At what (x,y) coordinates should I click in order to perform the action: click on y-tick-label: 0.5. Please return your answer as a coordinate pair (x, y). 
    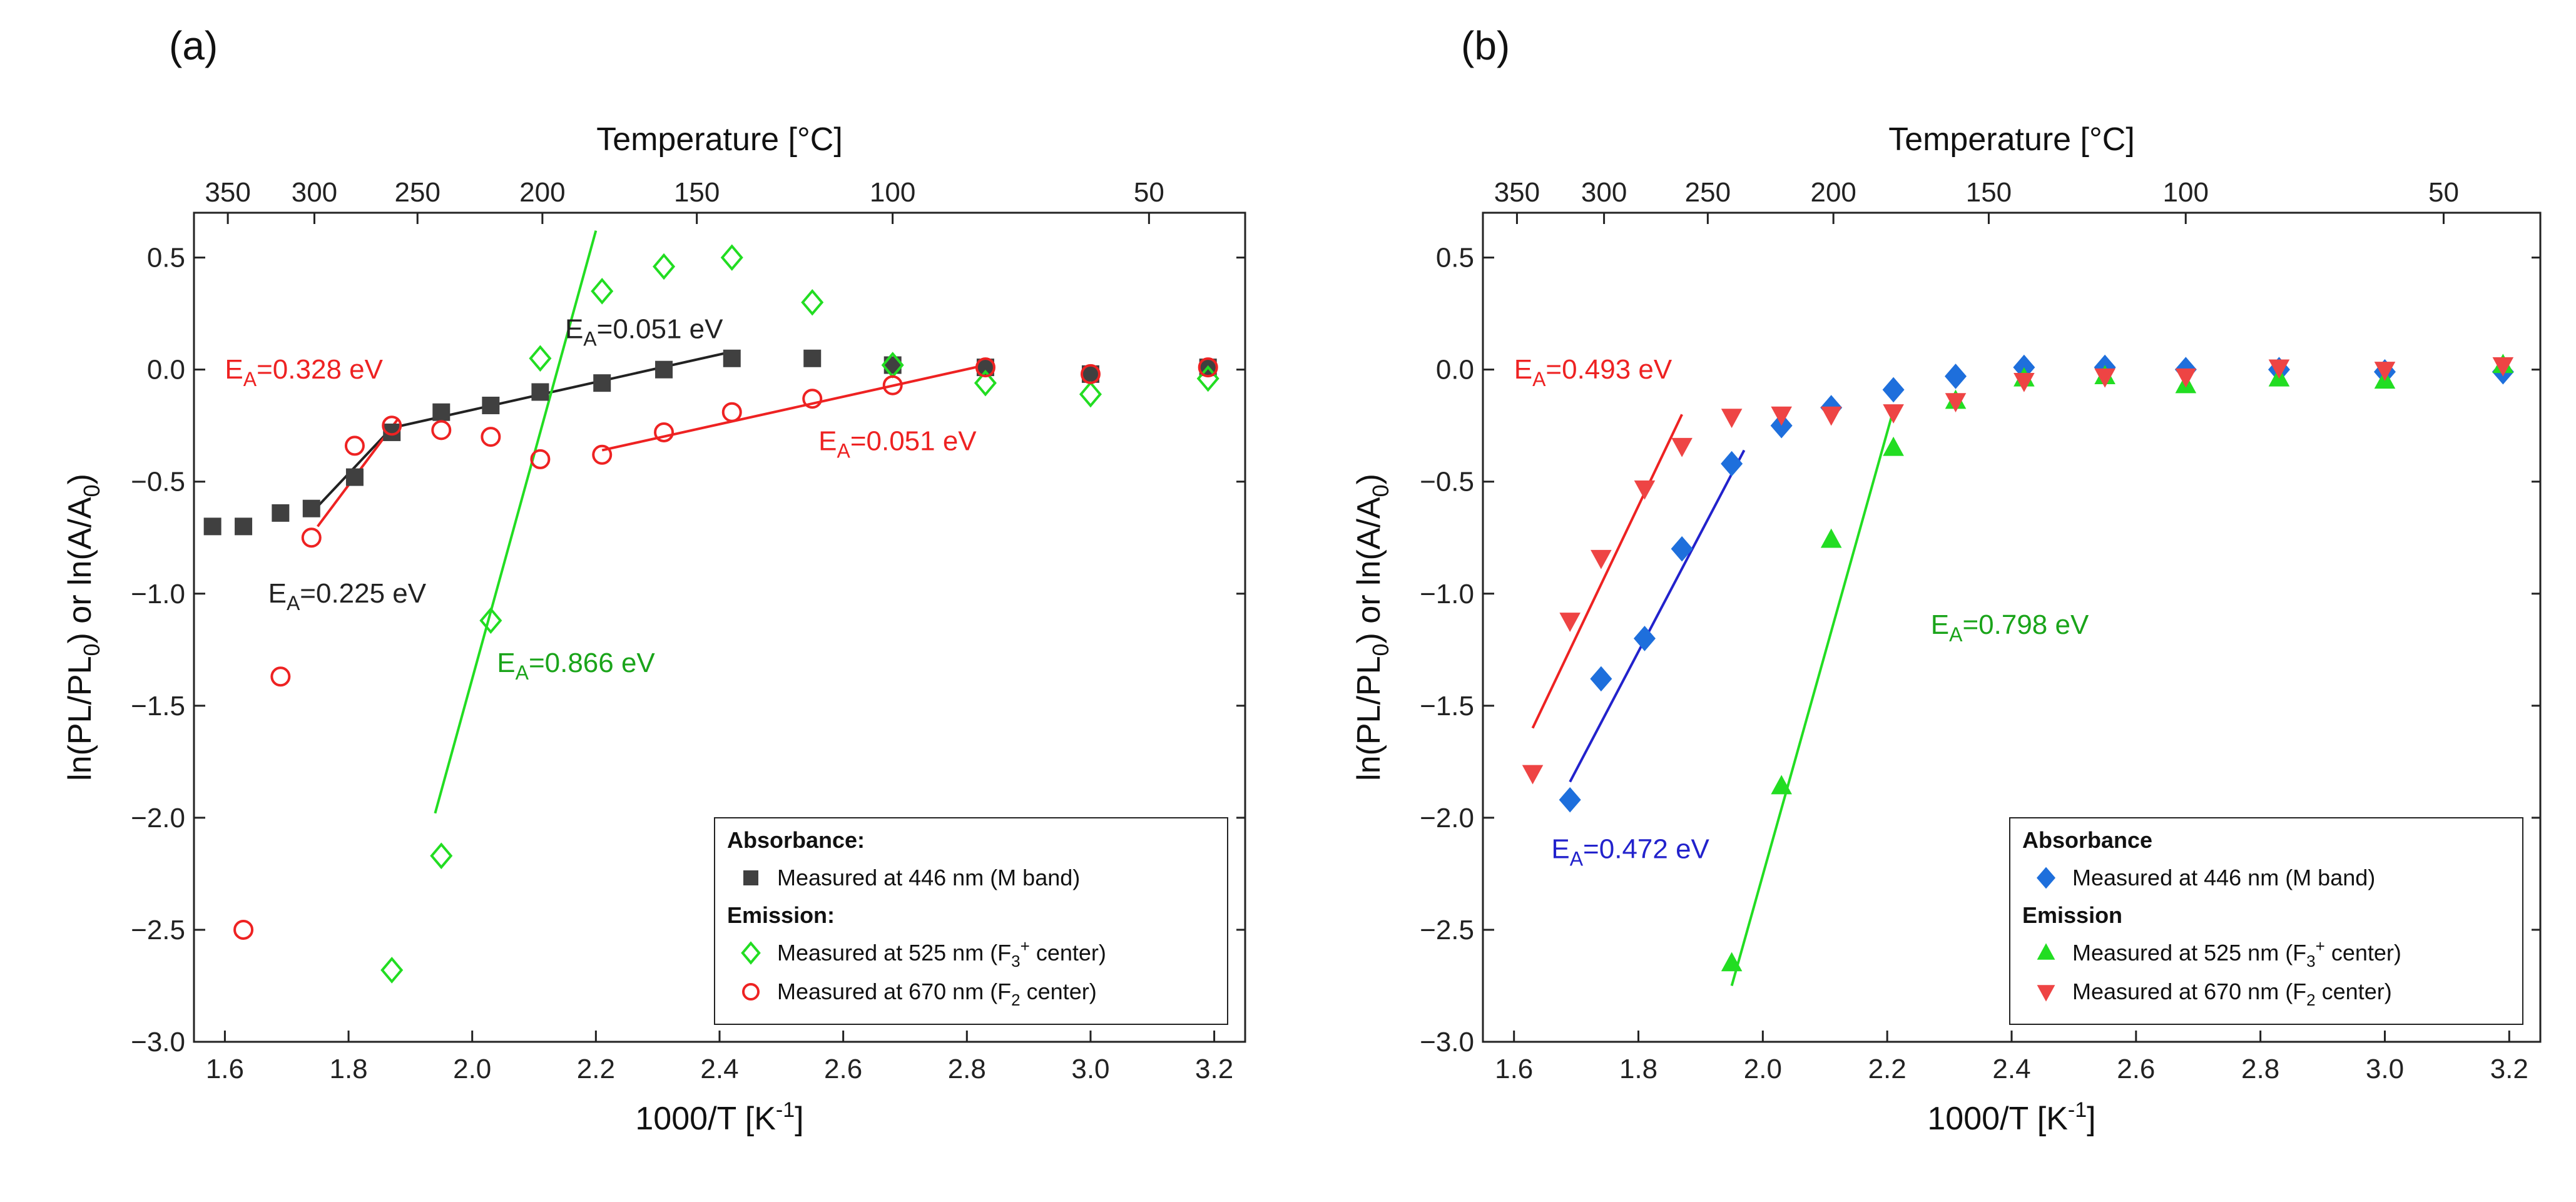
    Looking at the image, I should click on (1455, 258).